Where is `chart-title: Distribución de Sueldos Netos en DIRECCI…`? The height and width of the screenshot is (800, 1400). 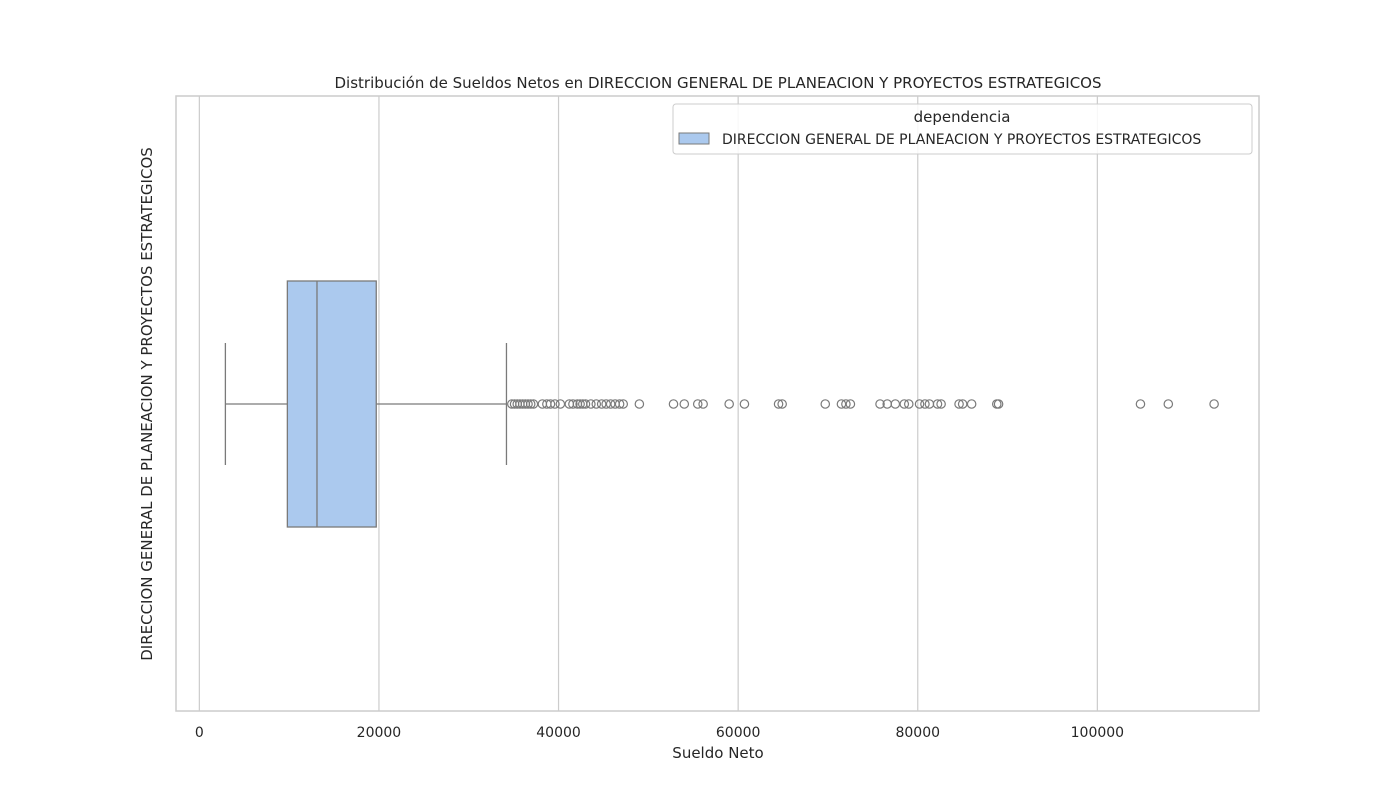
chart-title: Distribución de Sueldos Netos en DIRECCI… is located at coordinates (717, 83).